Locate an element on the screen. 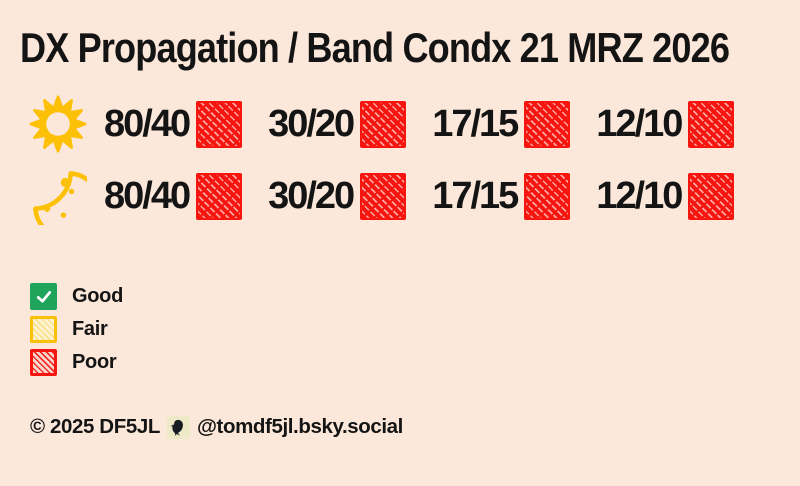 This screenshot has width=800, height=486. moon-icon is located at coordinates (58, 196).